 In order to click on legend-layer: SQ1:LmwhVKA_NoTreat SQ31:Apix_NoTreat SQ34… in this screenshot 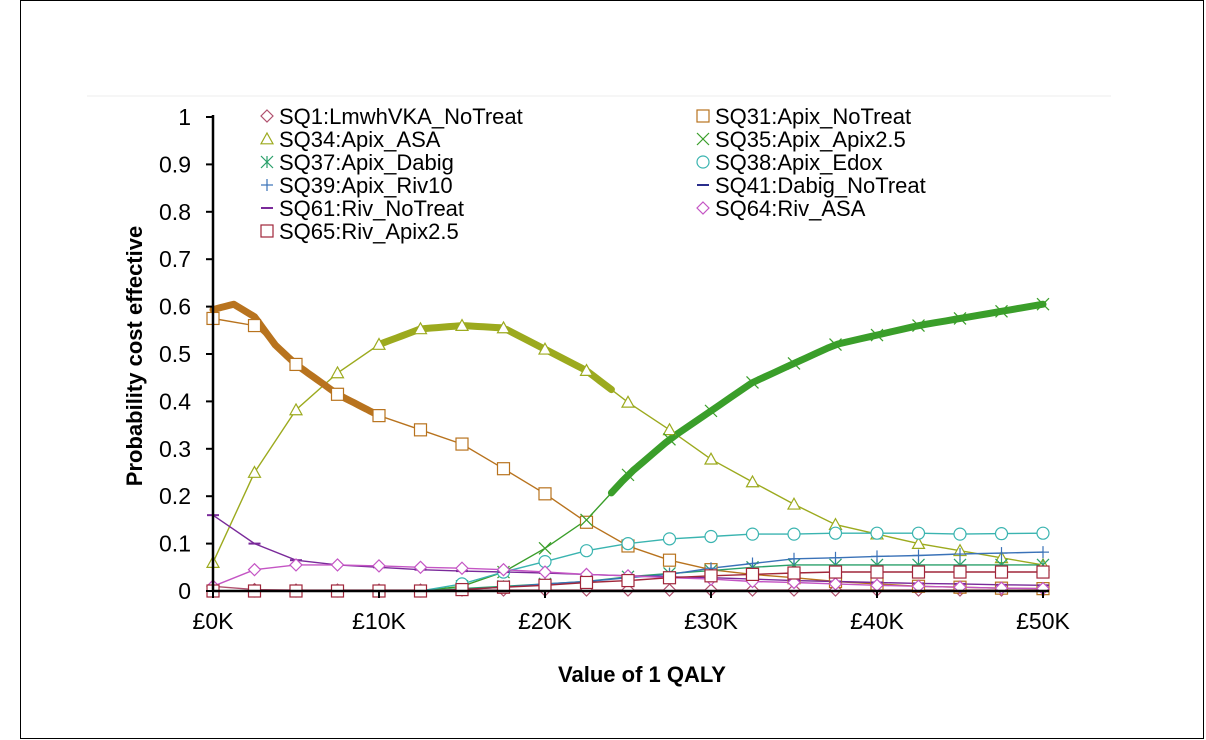, I will do `click(592, 174)`.